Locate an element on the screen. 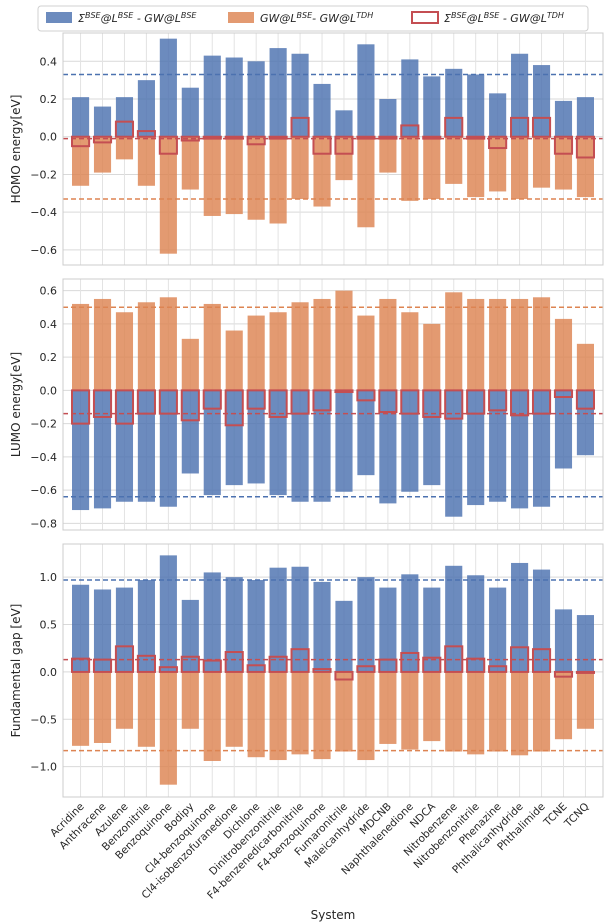 This screenshot has height=923, width=604. legend-entry: ΣBSE@LBSE - GW@LTDH is located at coordinates (504, 18).